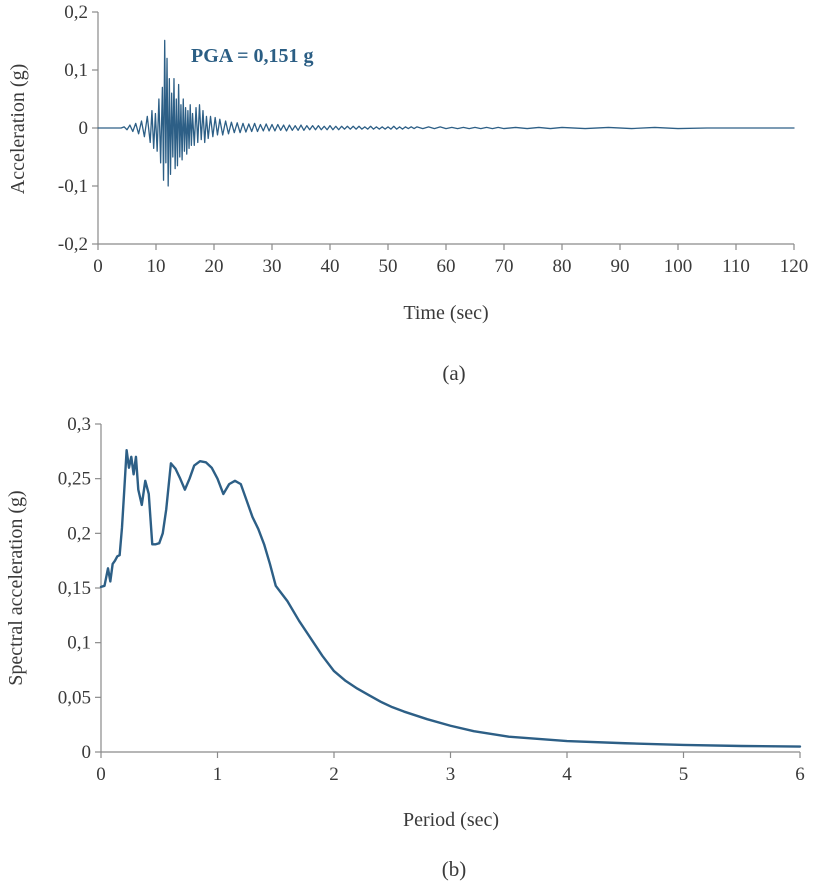  What do you see at coordinates (218, 774) in the screenshot?
I see `chart-b-x-tick-label: 1` at bounding box center [218, 774].